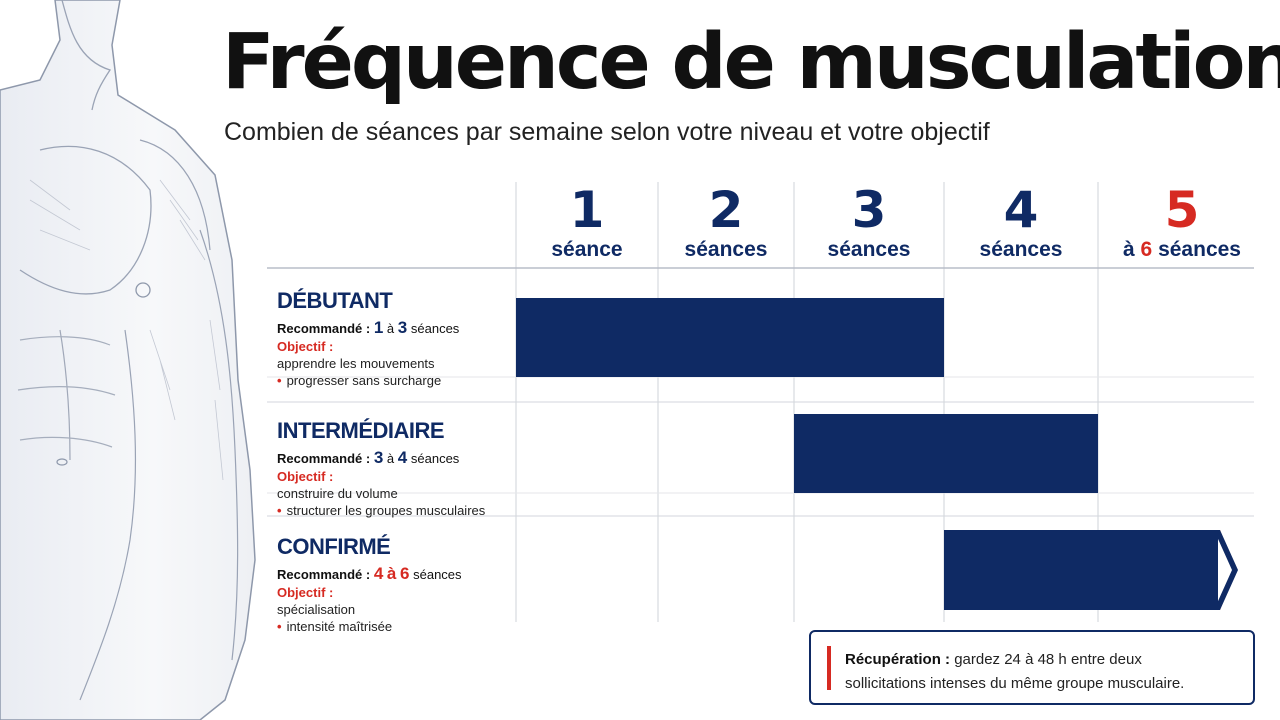  Describe the element at coordinates (869, 249) in the screenshot. I see `column-label-3: séances` at that location.